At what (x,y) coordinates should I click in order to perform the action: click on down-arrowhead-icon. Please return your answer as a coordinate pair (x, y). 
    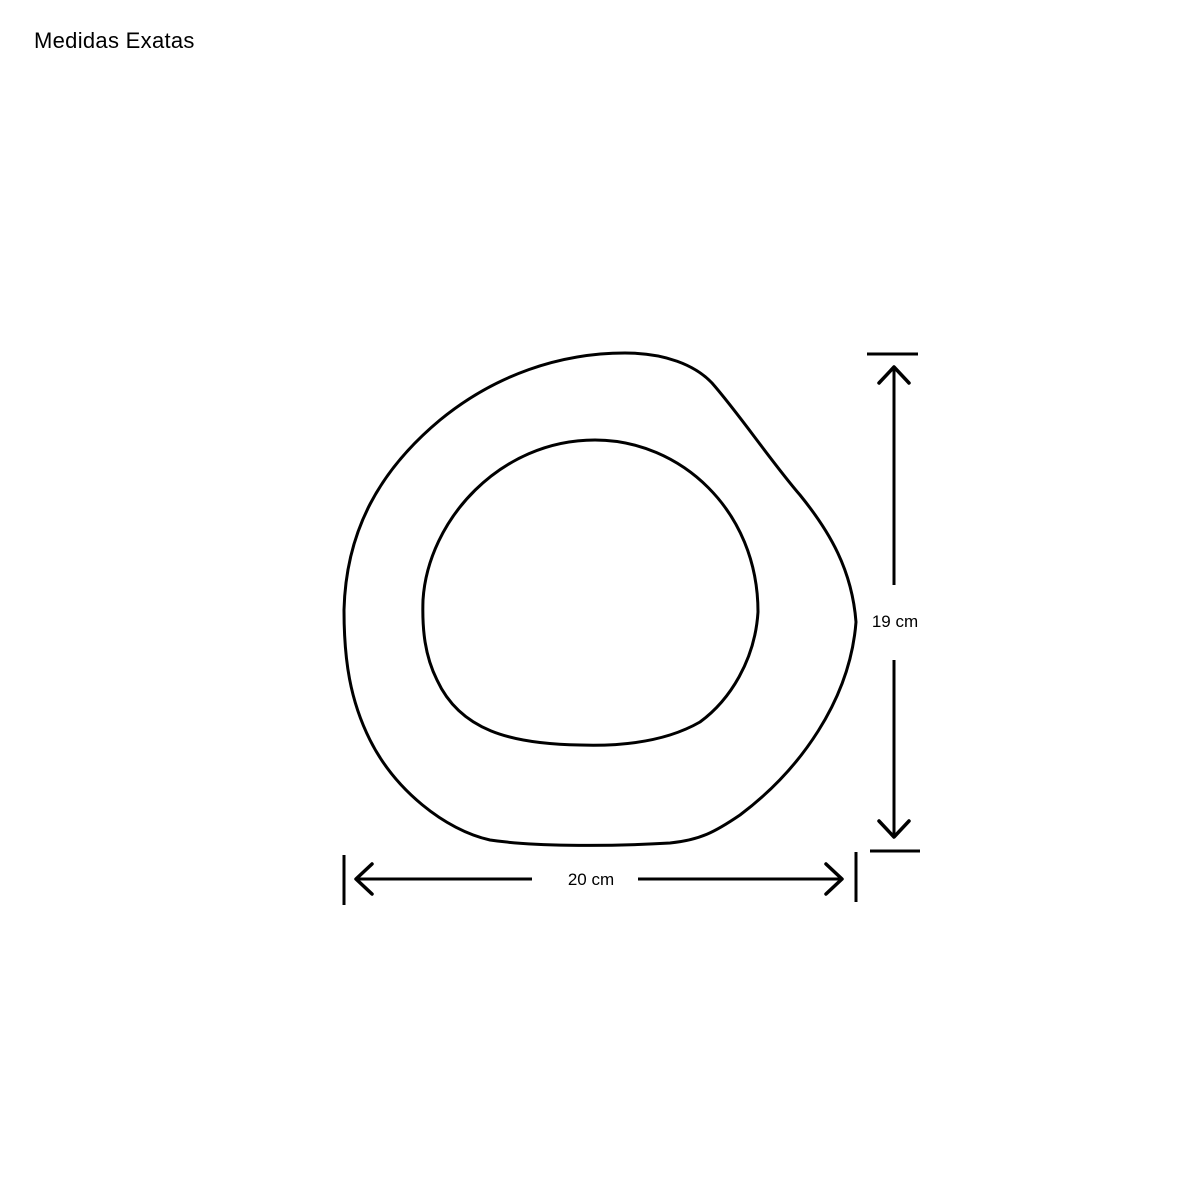
    Looking at the image, I should click on (894, 829).